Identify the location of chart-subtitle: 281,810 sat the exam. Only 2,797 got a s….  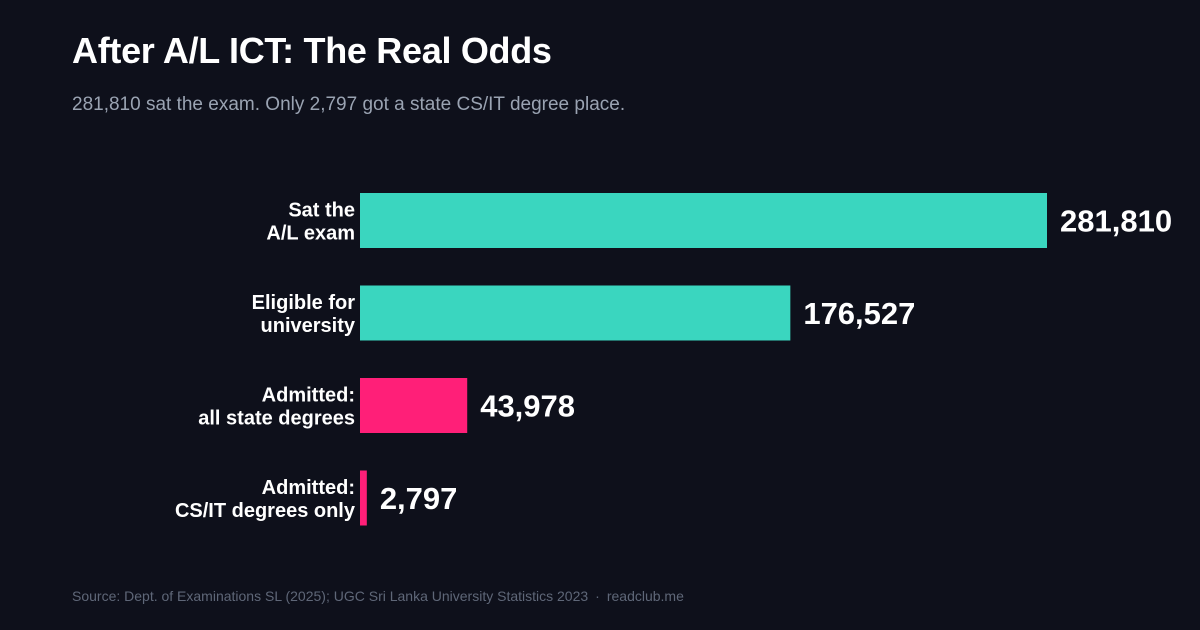
(349, 104).